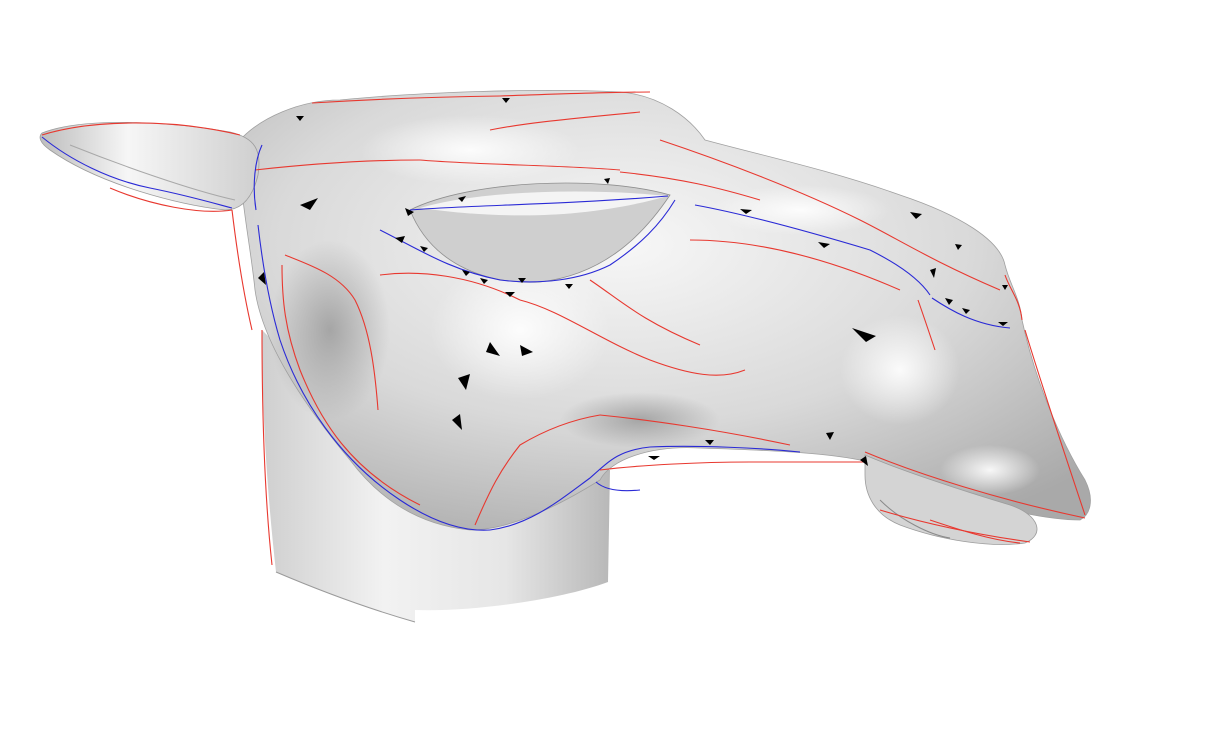  I want to click on ear, so click(149, 166).